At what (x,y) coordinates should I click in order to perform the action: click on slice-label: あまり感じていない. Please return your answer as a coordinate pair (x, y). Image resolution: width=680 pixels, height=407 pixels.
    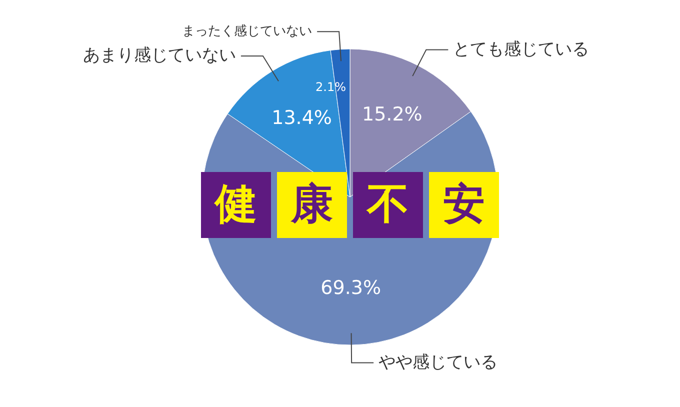
    Looking at the image, I should click on (159, 56).